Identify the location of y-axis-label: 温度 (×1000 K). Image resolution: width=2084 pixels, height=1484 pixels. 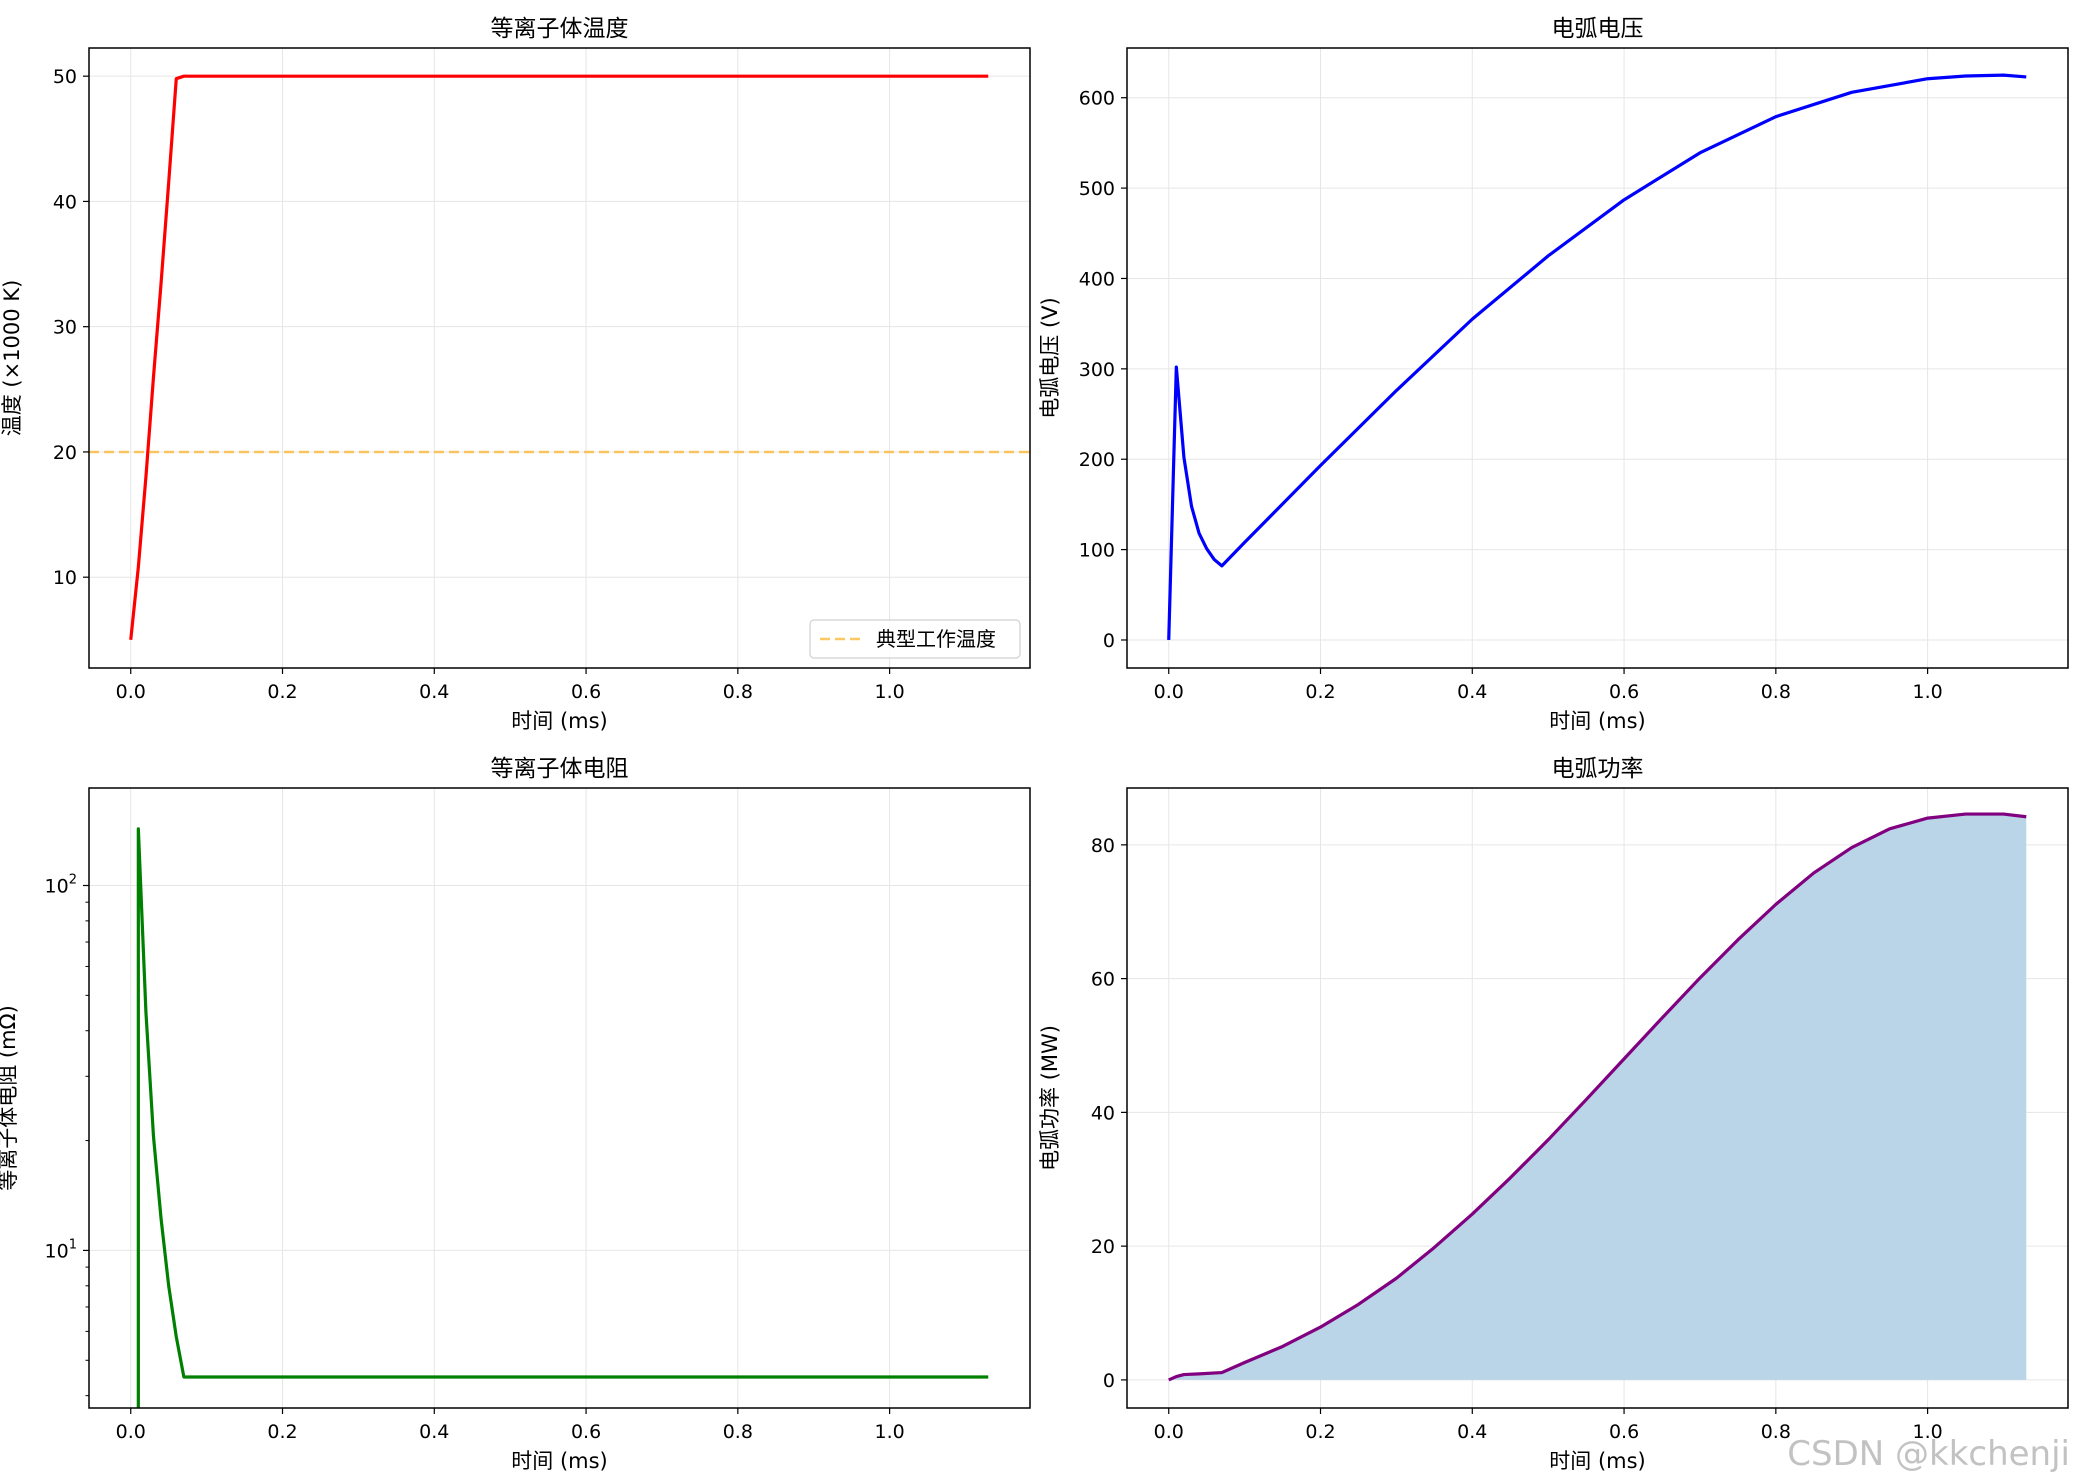
(12, 358).